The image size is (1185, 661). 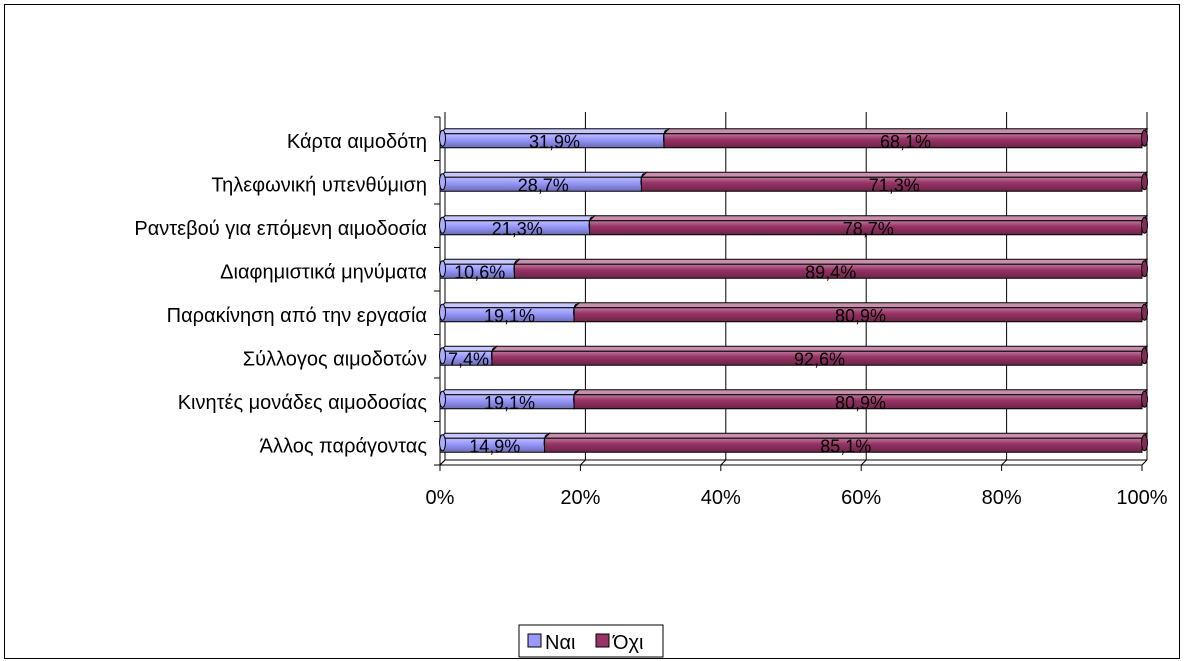 What do you see at coordinates (1002, 498) in the screenshot?
I see `x-tick-label: 80%` at bounding box center [1002, 498].